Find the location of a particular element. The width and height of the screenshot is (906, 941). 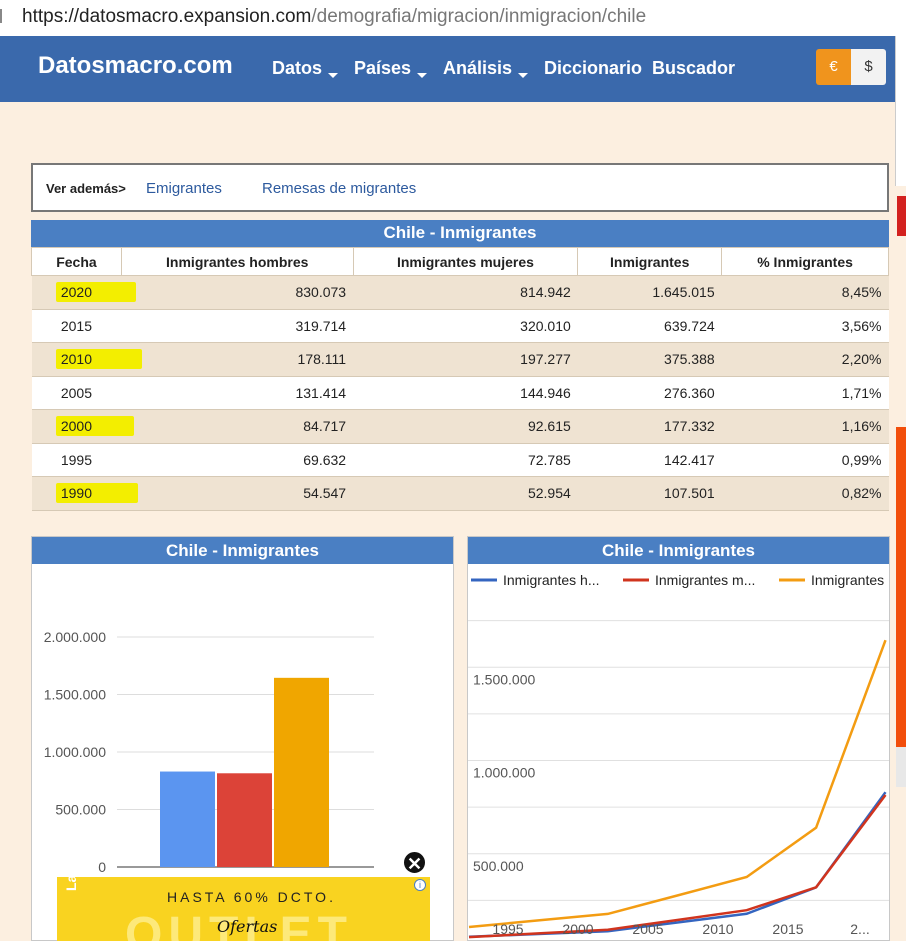

cell-mujeres: 144.946 is located at coordinates (465, 392).